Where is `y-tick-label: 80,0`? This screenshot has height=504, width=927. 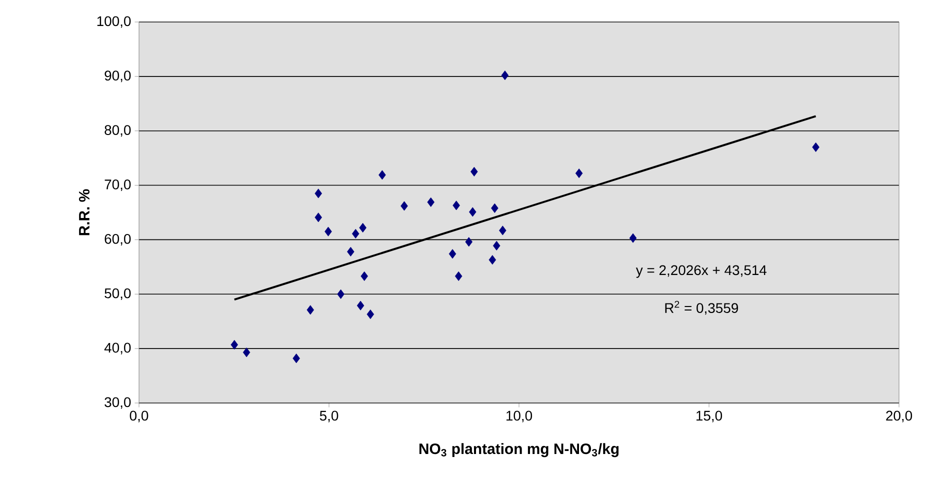 y-tick-label: 80,0 is located at coordinates (117, 131).